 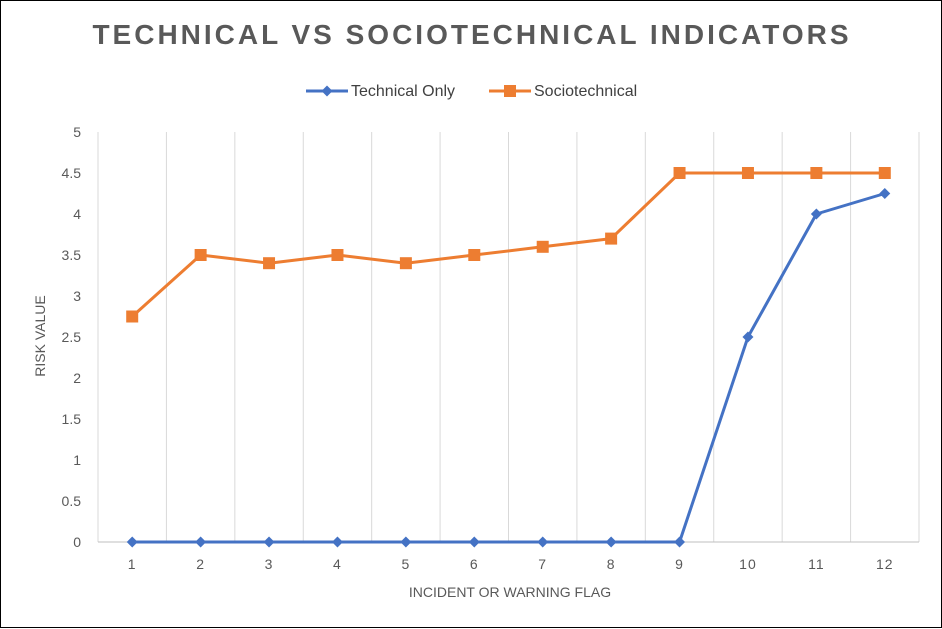 I want to click on y-tick-label: 2.5, so click(x=72, y=337).